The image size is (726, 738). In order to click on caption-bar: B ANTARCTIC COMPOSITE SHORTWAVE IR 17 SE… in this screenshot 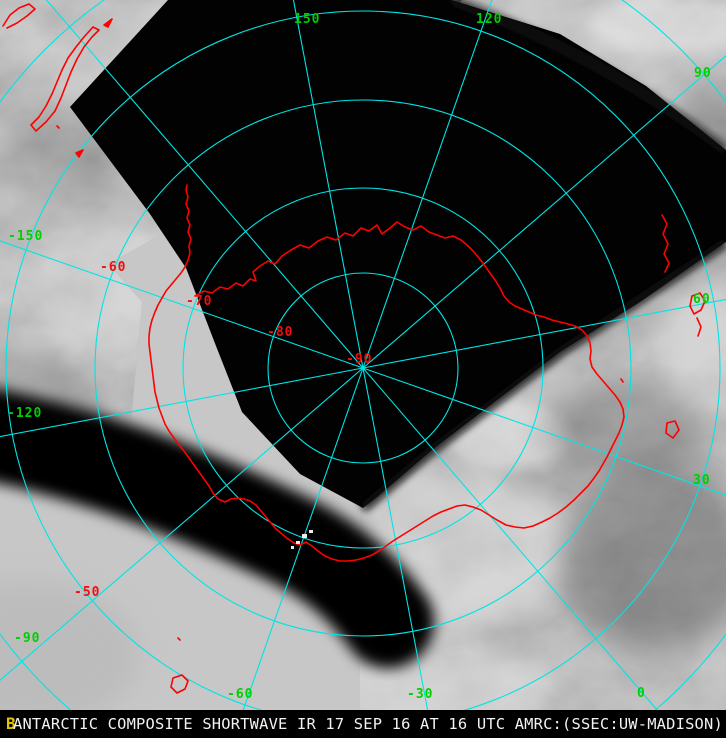, I will do `click(363, 724)`.